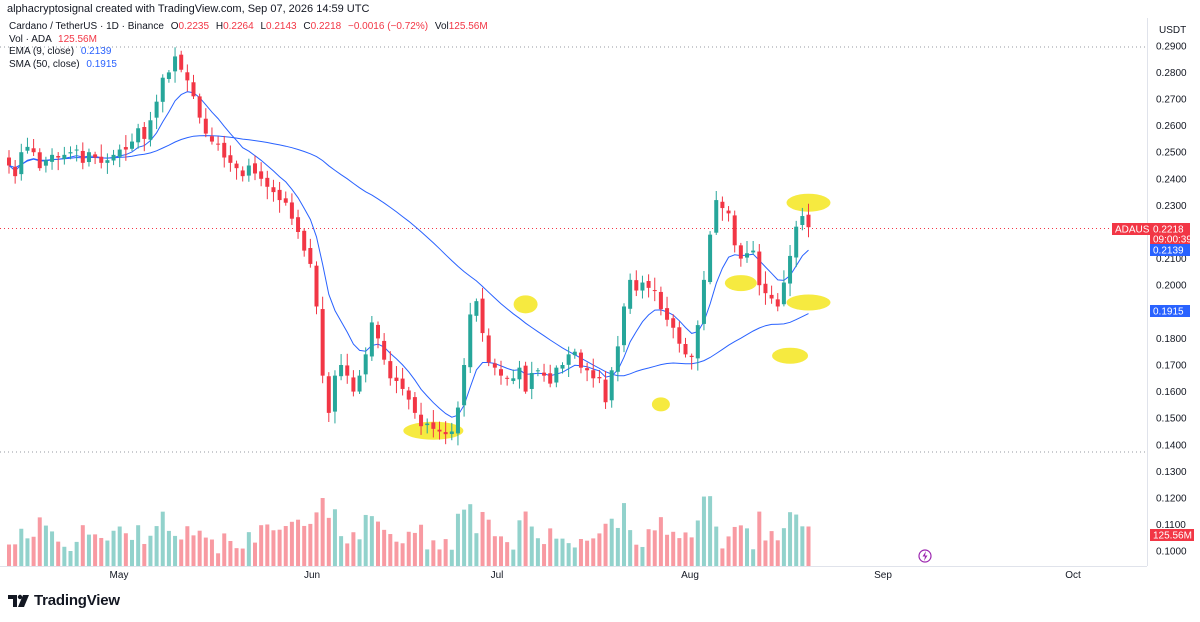  Describe the element at coordinates (248, 40) in the screenshot. I see `indicator-volume: Vol · ADA 125.56M` at that location.